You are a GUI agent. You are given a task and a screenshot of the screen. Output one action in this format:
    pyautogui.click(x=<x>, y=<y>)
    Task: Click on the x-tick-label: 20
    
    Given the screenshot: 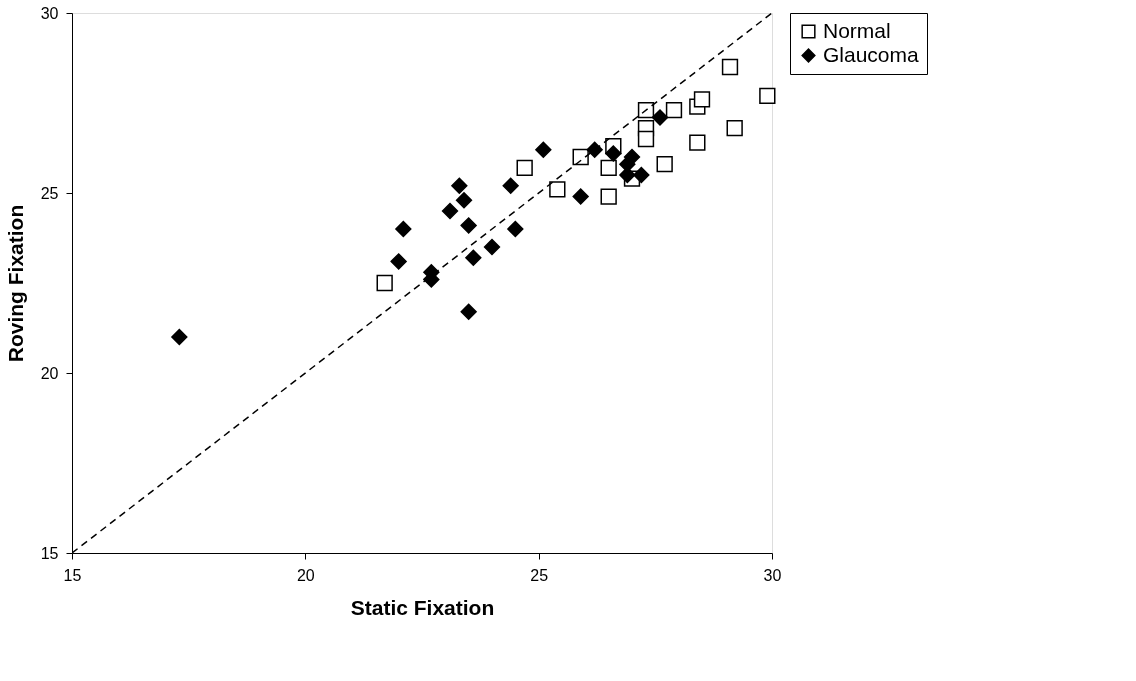 What is the action you would take?
    pyautogui.click(x=305, y=575)
    